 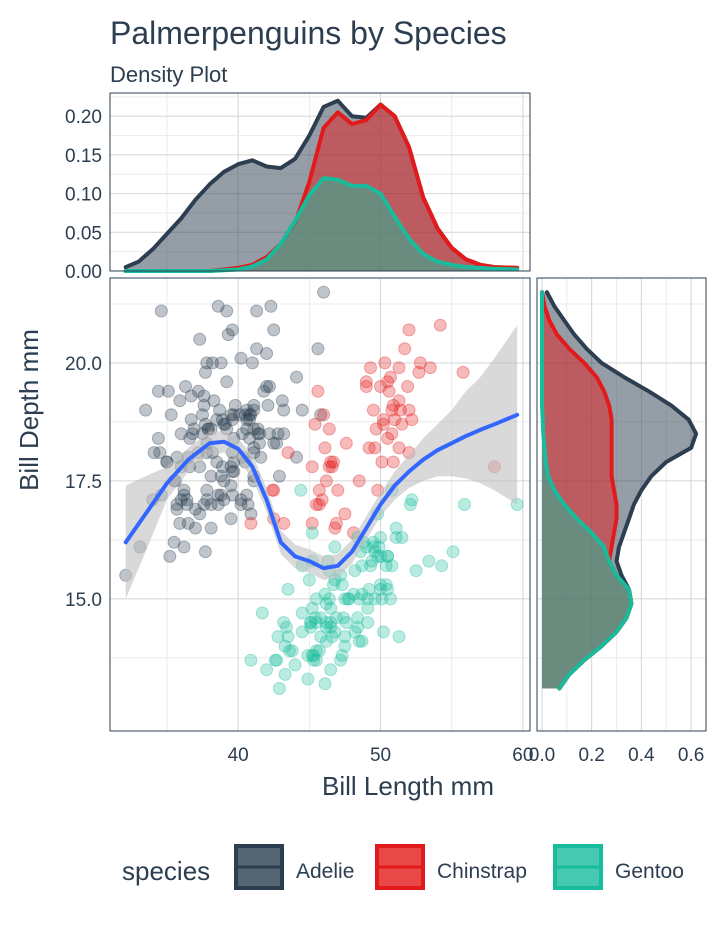 I want to click on y-tick-label-17-5: 17.5, so click(x=83, y=482).